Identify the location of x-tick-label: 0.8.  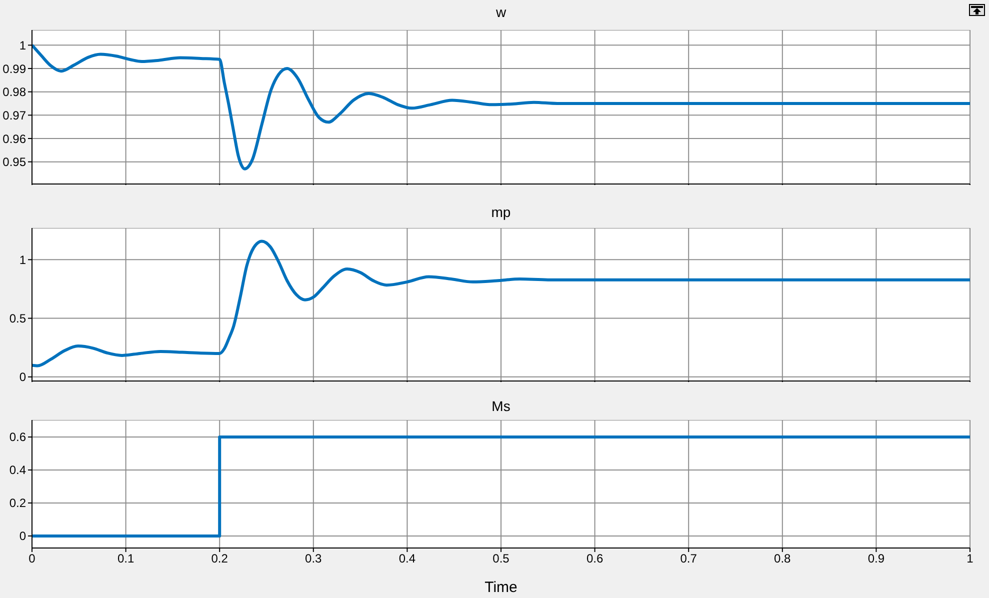
(783, 559).